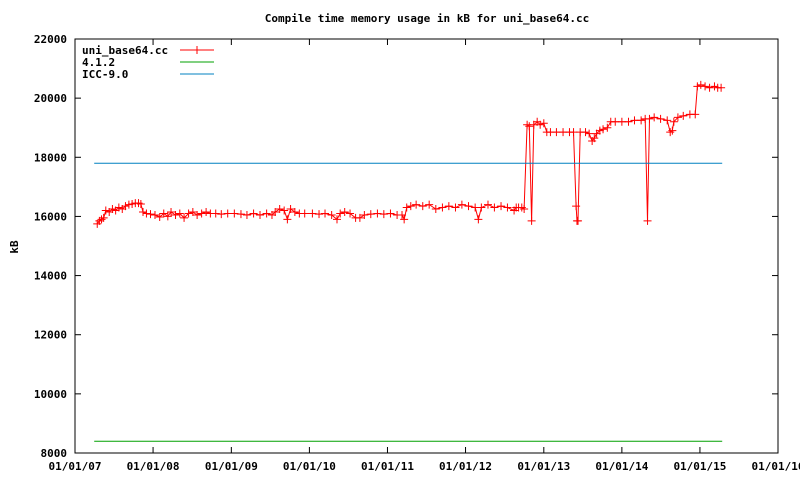 The image size is (800, 480). What do you see at coordinates (50, 157) in the screenshot?
I see `y-tick-label: 18000` at bounding box center [50, 157].